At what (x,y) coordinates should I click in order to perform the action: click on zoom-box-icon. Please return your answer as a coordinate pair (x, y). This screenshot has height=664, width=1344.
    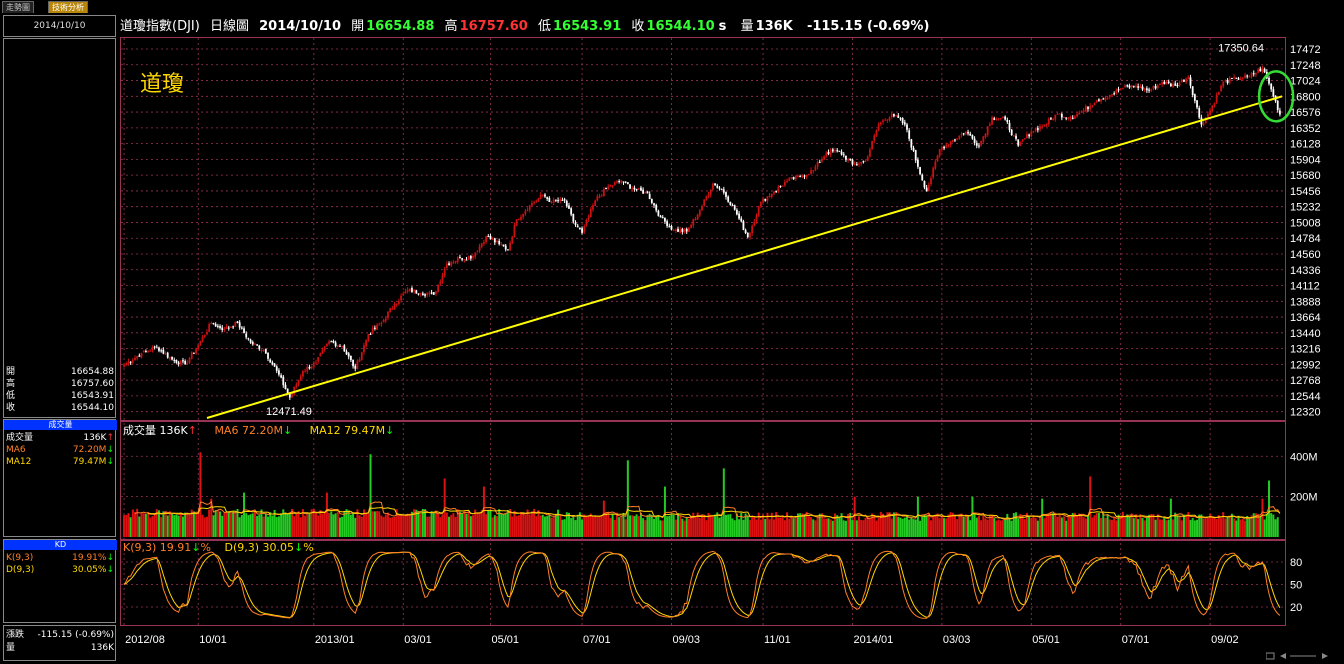
    Looking at the image, I should click on (1270, 656).